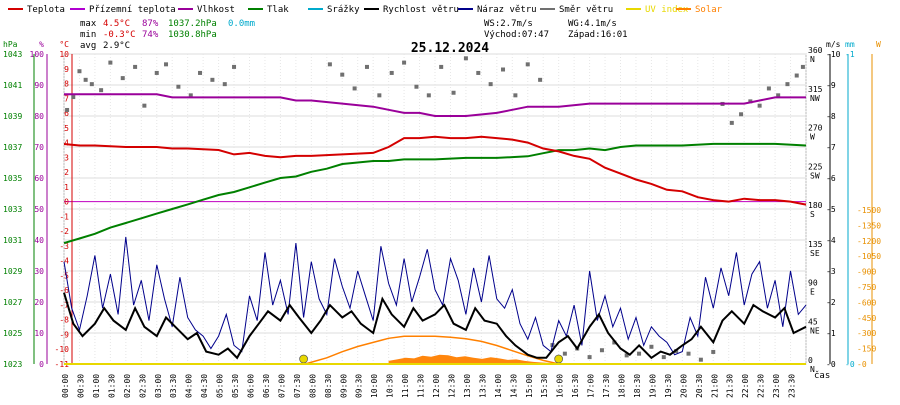 This screenshot has width=900, height=405. Describe the element at coordinates (192, 24) in the screenshot. I see `stat-max-press: 1037.2hPa` at that location.